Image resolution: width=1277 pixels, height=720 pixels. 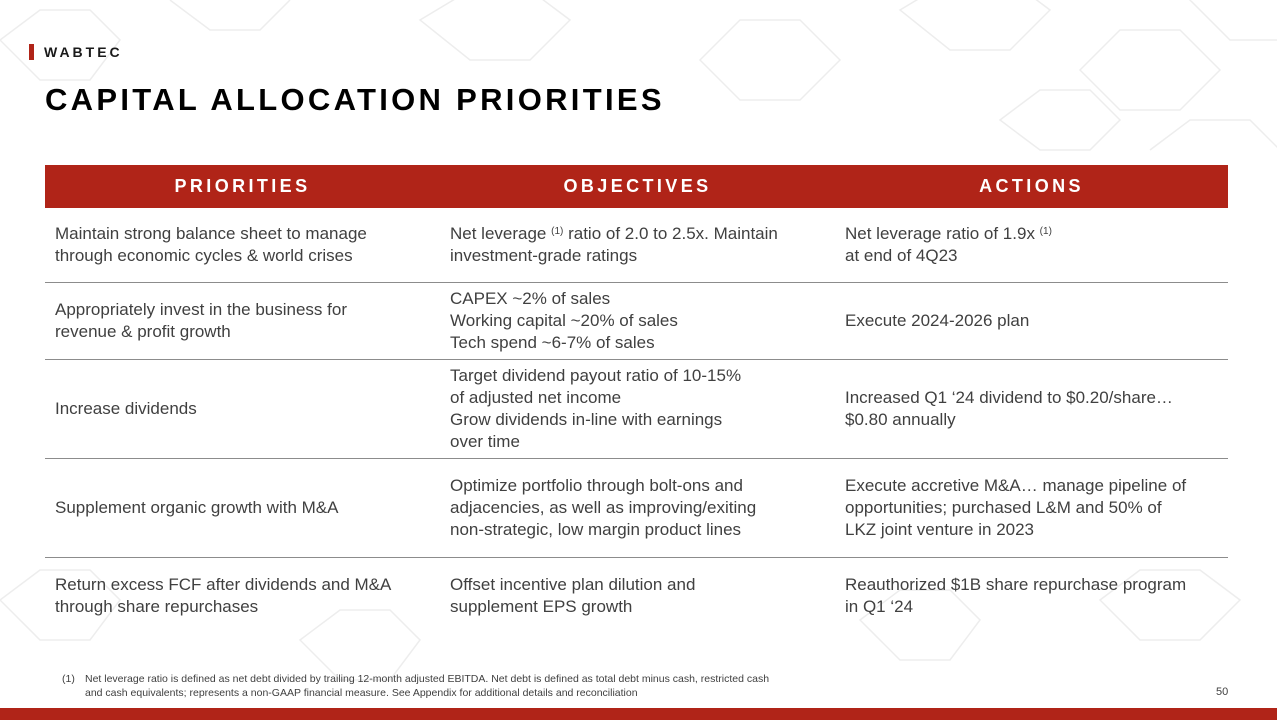 What do you see at coordinates (68, 679) in the screenshot?
I see `footnote-number: (1)` at bounding box center [68, 679].